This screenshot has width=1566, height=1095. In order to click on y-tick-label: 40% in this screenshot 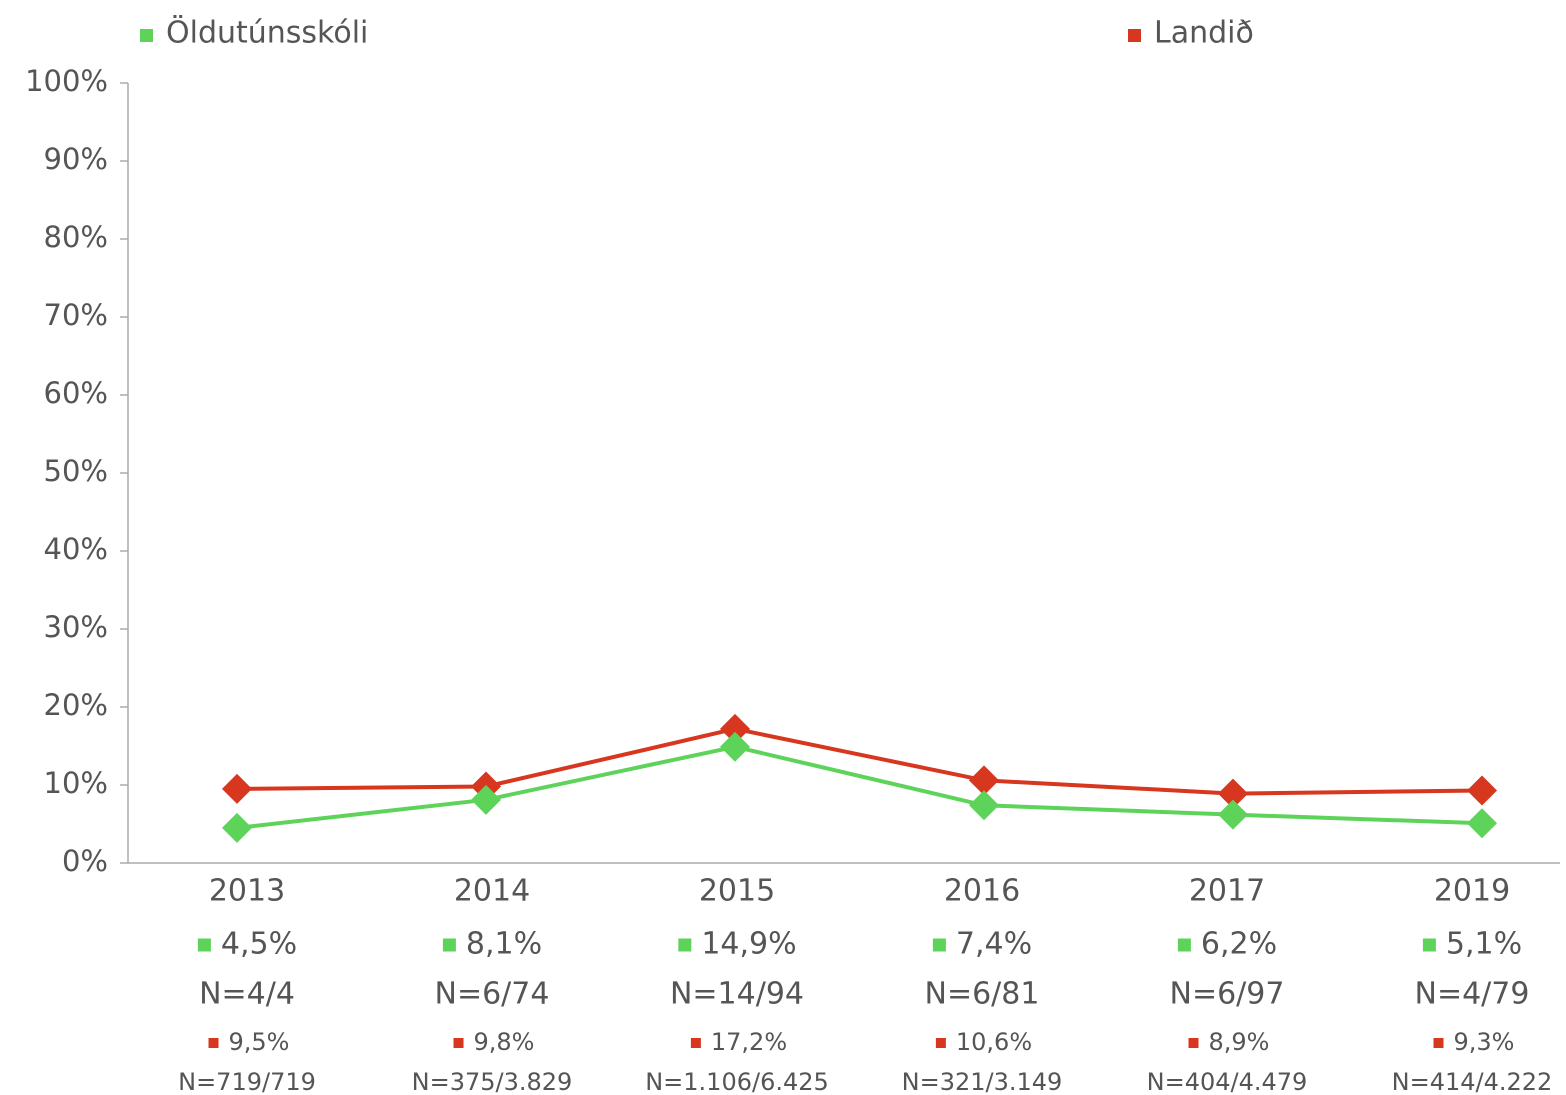, I will do `click(76, 549)`.